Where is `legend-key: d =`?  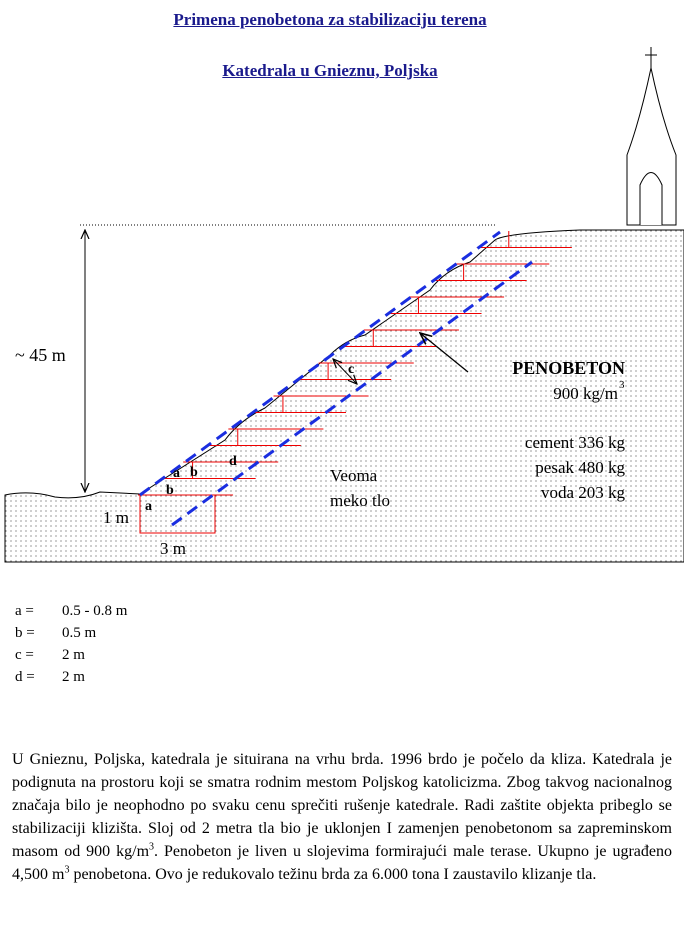
legend-key: d = is located at coordinates (25, 677).